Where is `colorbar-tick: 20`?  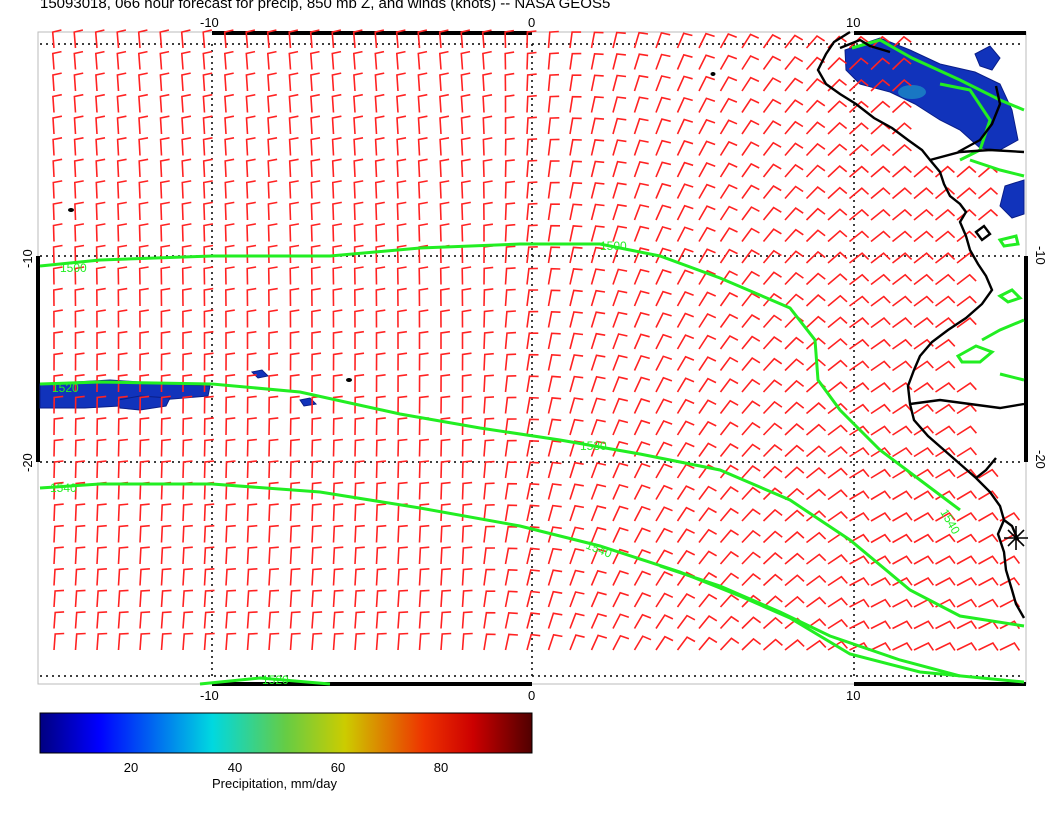 colorbar-tick: 20 is located at coordinates (131, 767).